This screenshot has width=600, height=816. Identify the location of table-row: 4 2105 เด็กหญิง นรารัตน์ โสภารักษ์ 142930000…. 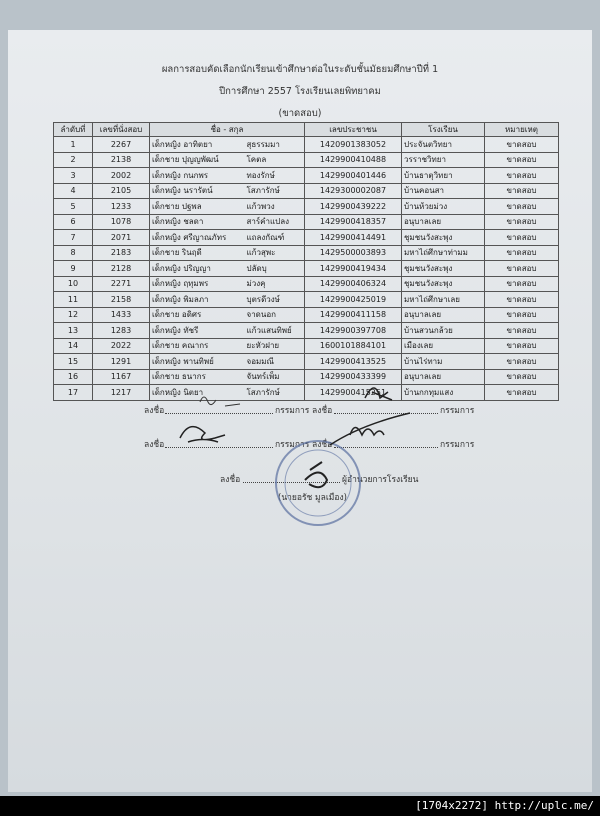
(306, 190).